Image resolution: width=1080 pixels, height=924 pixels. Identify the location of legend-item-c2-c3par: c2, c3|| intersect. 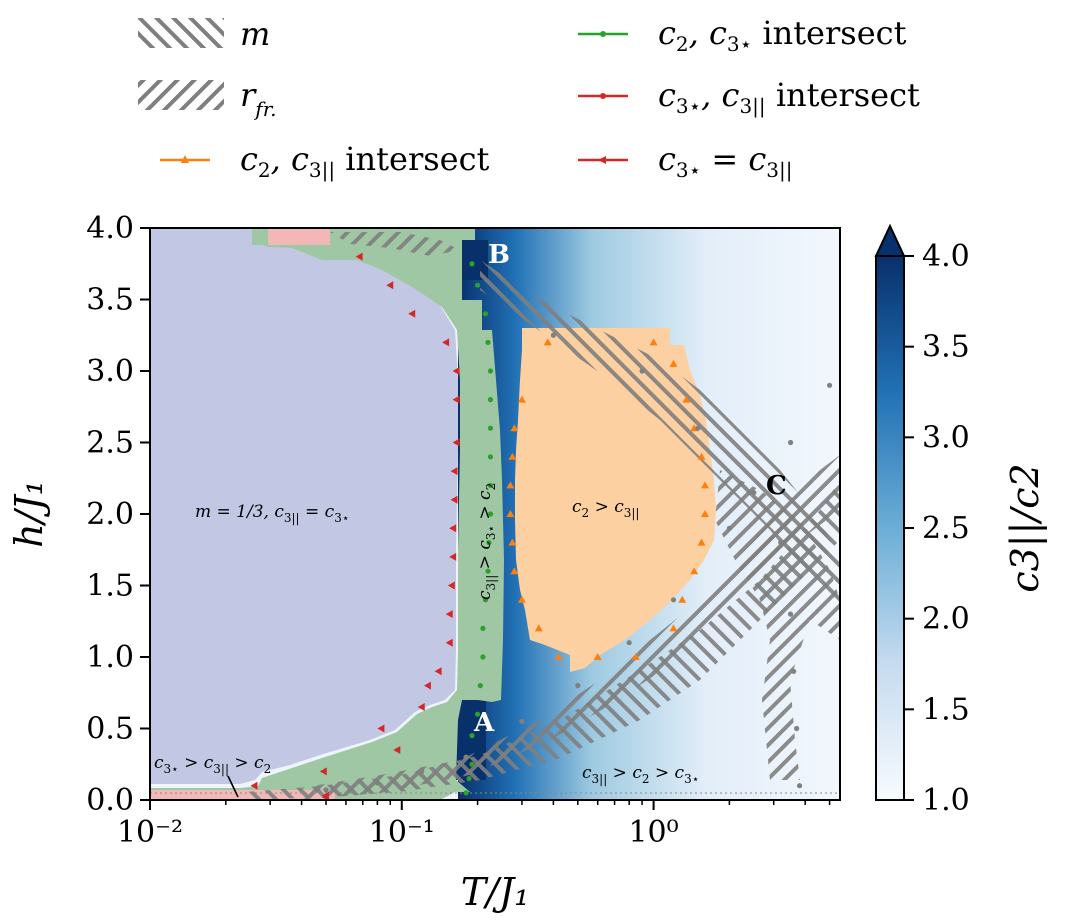
(325, 161).